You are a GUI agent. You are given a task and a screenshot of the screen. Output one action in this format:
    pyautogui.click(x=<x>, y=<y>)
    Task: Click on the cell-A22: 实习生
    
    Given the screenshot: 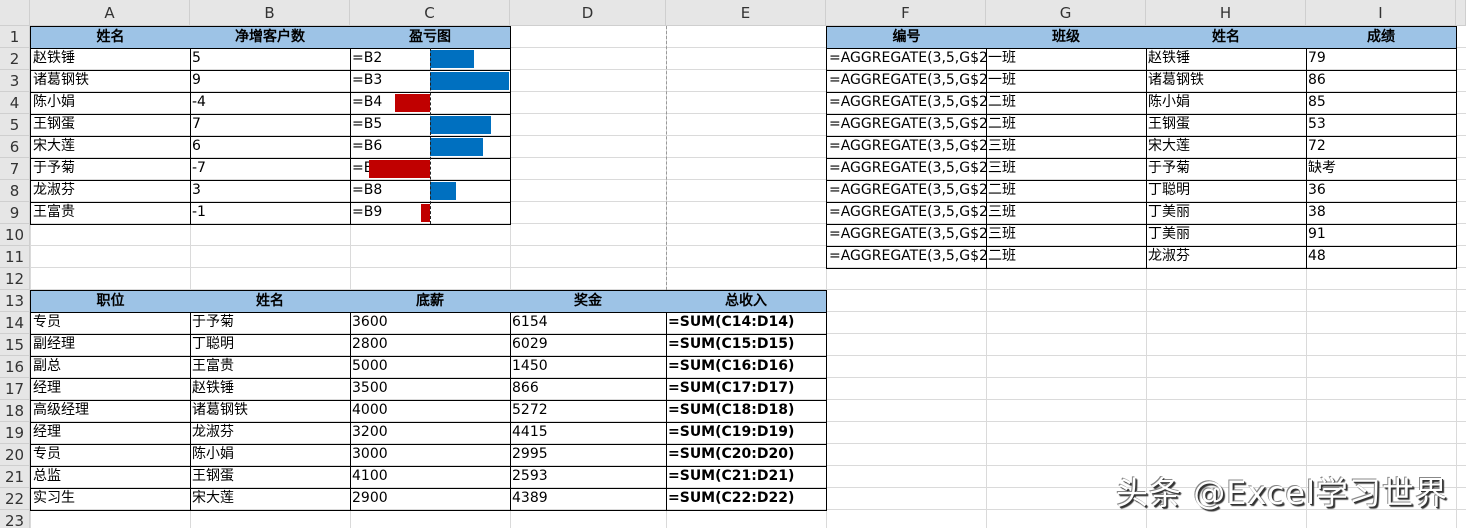 What is the action you would take?
    pyautogui.click(x=110, y=499)
    